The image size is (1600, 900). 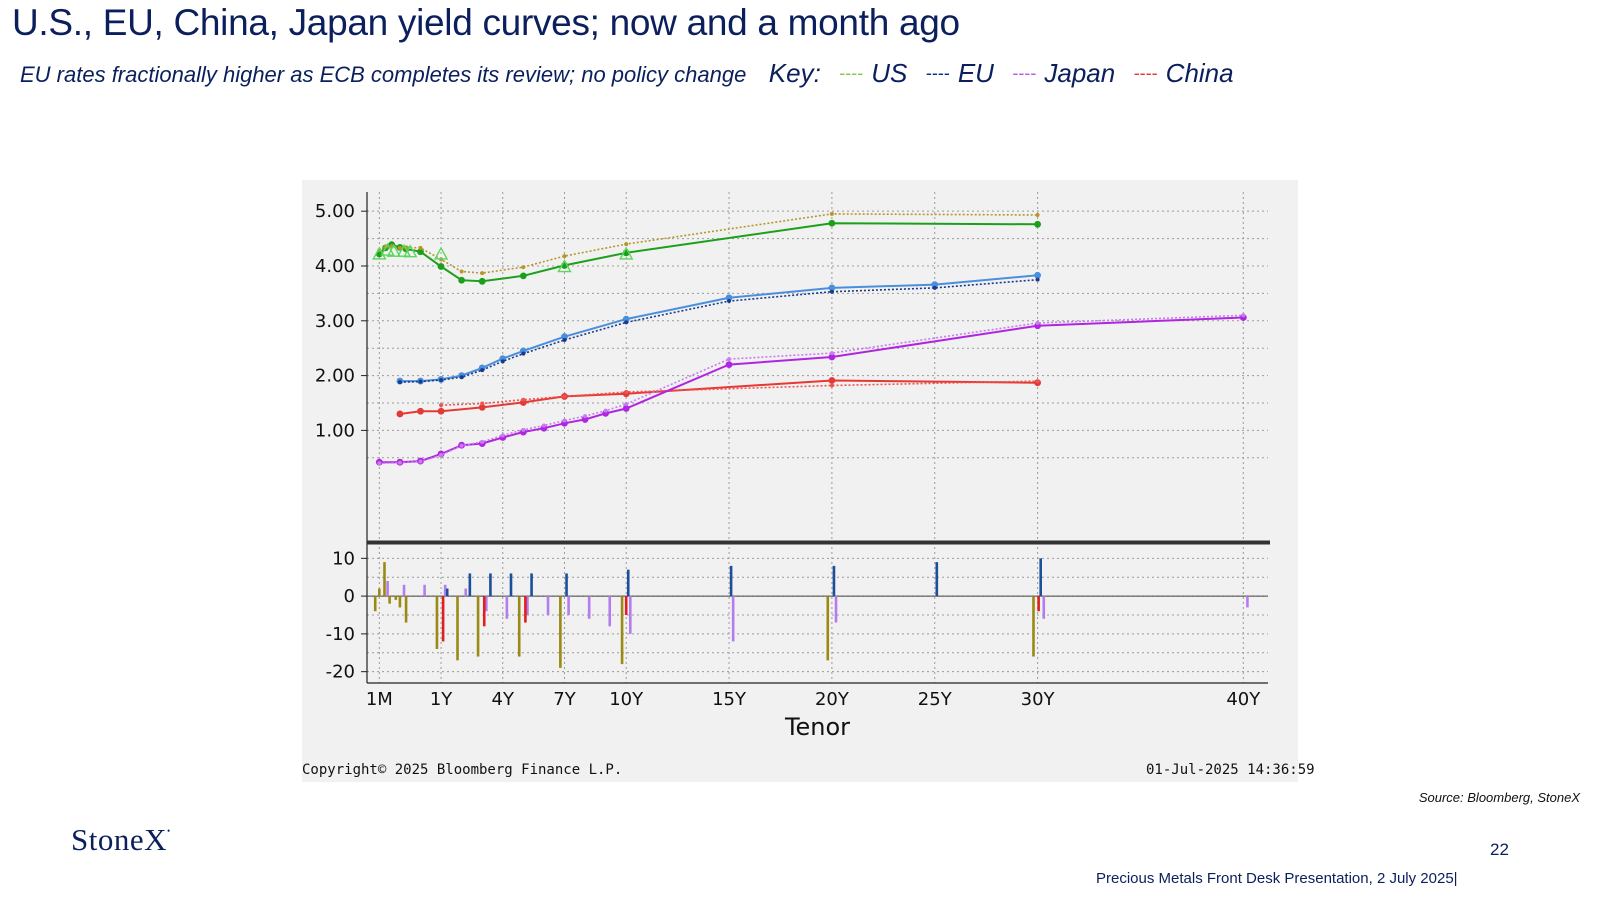 What do you see at coordinates (873, 73) in the screenshot?
I see `key-item-us: ---- US` at bounding box center [873, 73].